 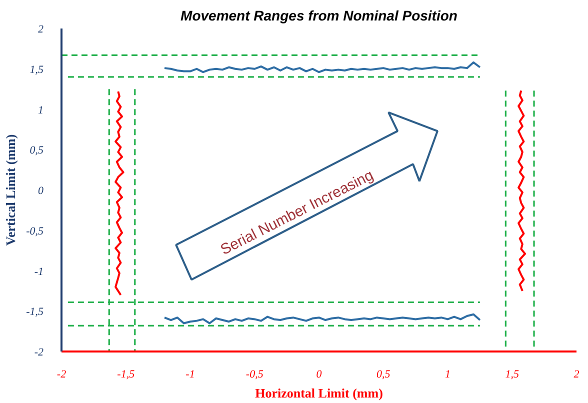 What do you see at coordinates (37, 150) in the screenshot?
I see `y-tick-label: 0,5` at bounding box center [37, 150].